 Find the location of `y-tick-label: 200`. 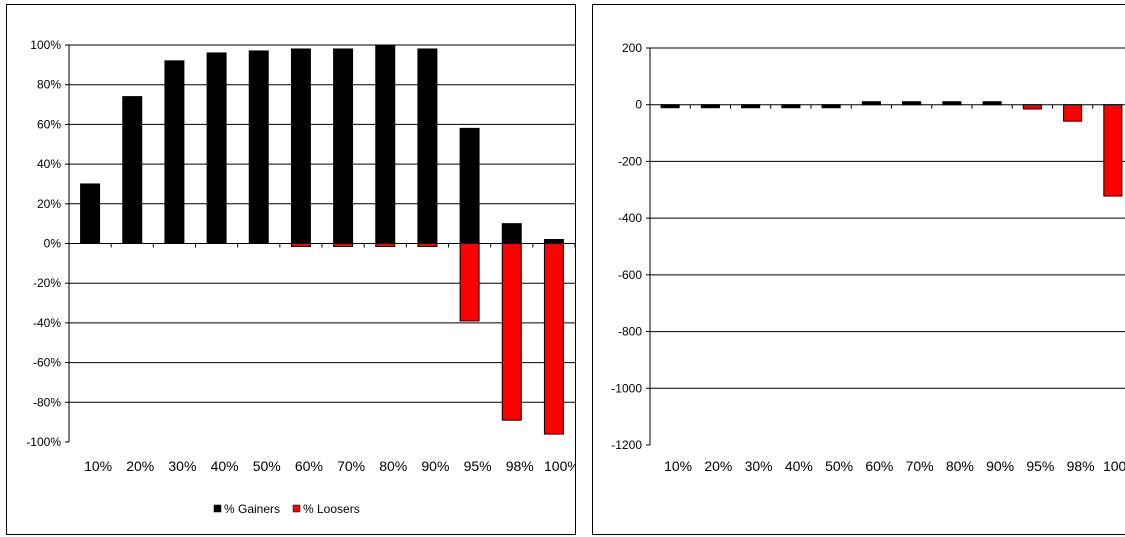

y-tick-label: 200 is located at coordinates (632, 48).